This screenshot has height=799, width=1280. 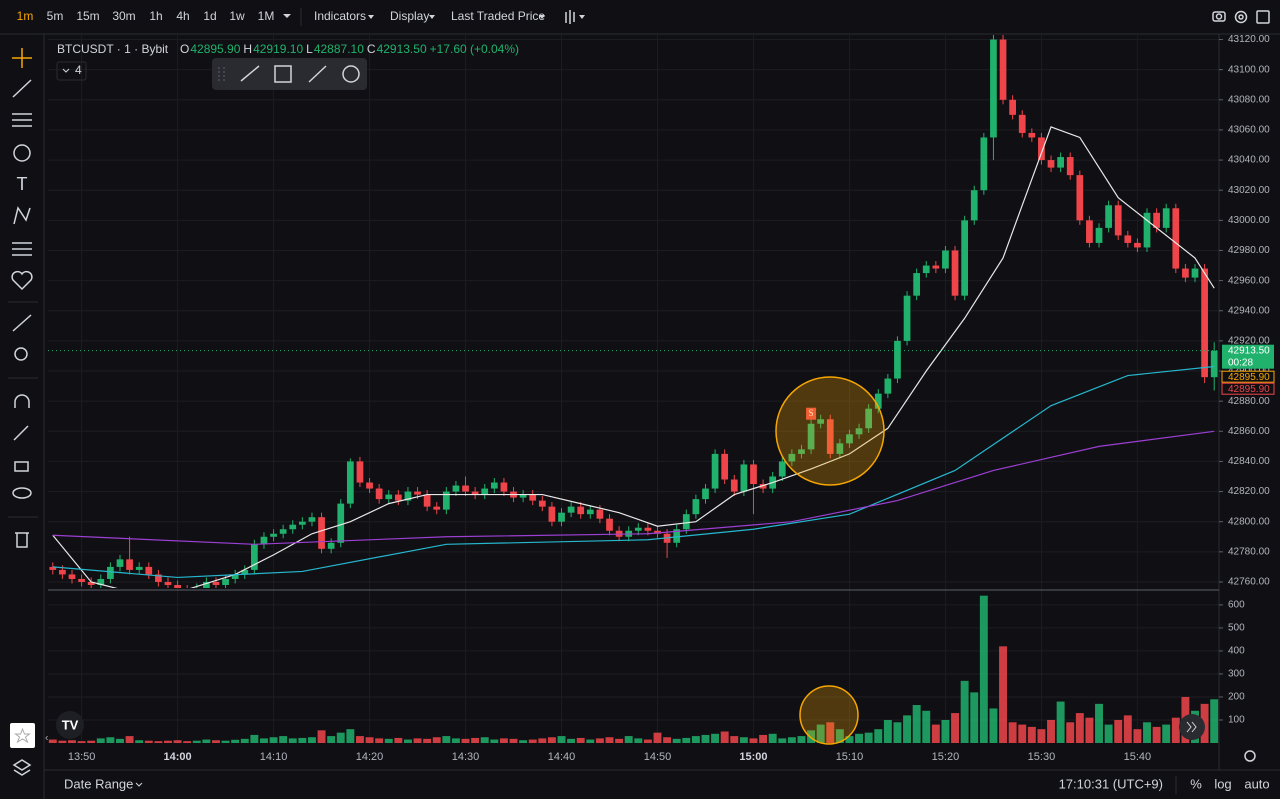 I want to click on menu-price-source: Last Traded Price, so click(x=498, y=16).